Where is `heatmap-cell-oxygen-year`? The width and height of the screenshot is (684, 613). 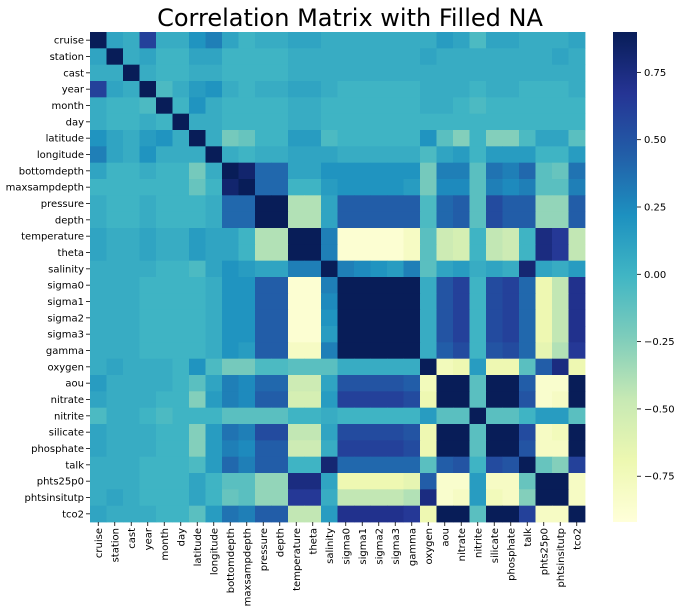
heatmap-cell-oxygen-year is located at coordinates (148, 367).